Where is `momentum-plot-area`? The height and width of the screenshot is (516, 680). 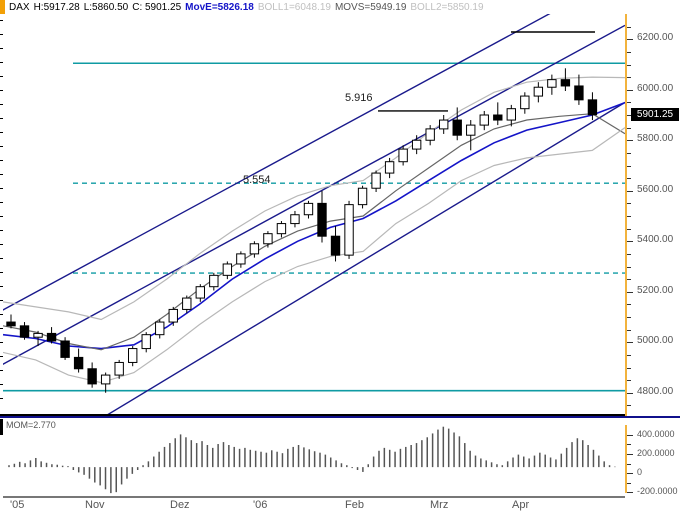
momentum-plot-area is located at coordinates (314, 457).